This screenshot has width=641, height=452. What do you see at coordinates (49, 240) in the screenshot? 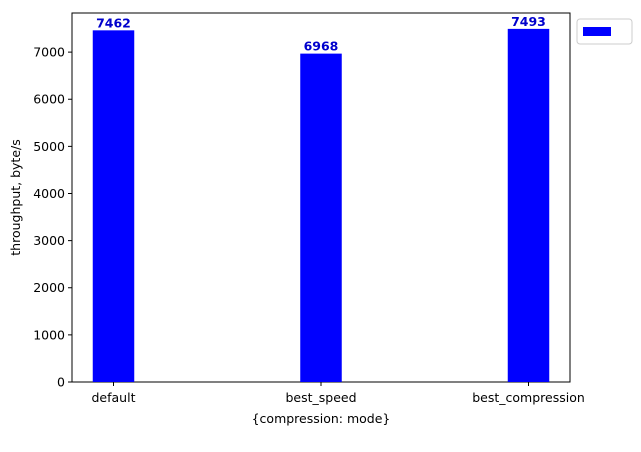
I see `y-tick-label: 3000` at bounding box center [49, 240].